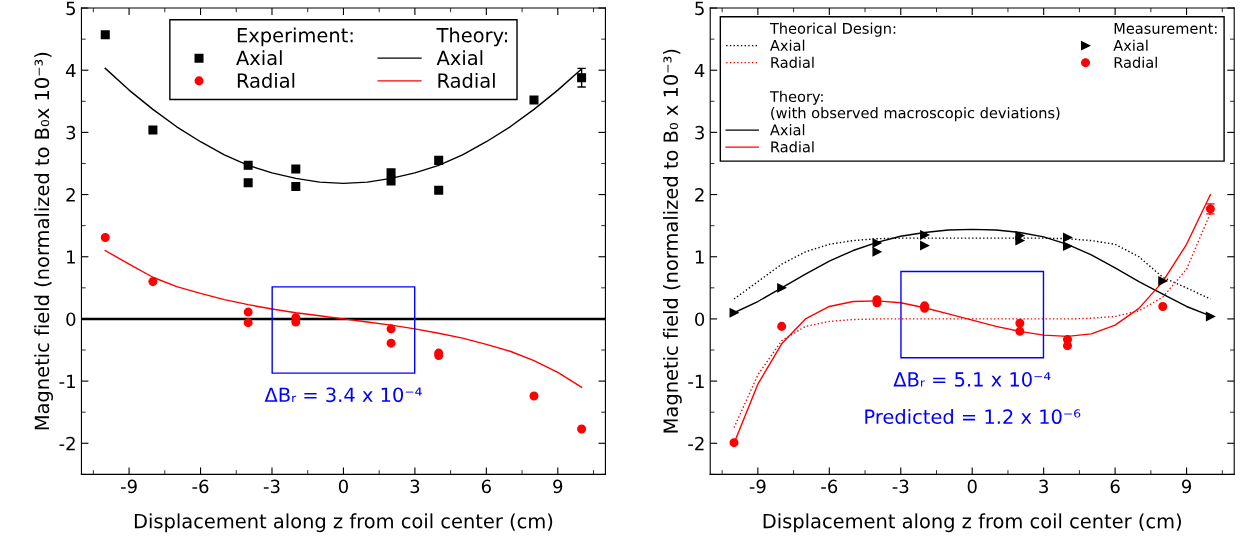  Describe the element at coordinates (914, 106) in the screenshot. I see `text: Theory: (with observed macroscopic deviations)` at that location.